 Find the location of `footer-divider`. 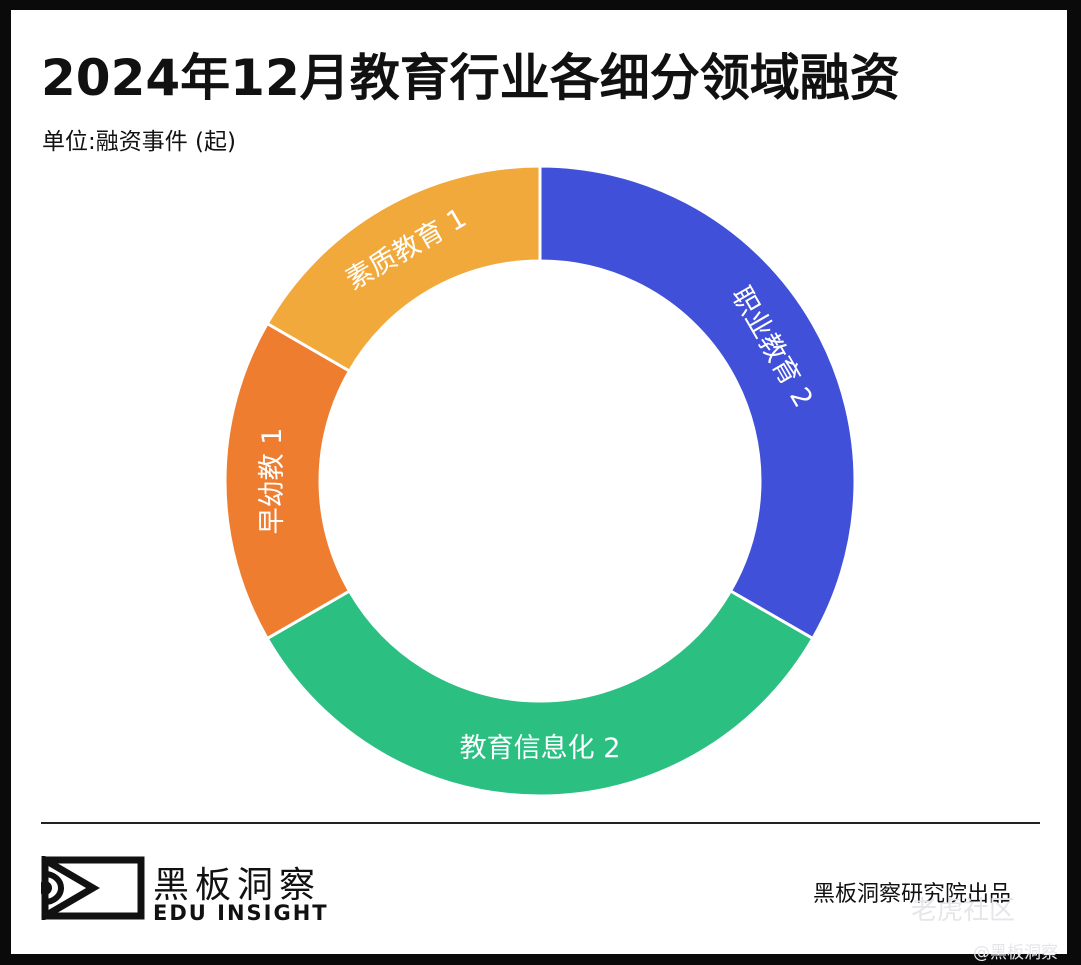

footer-divider is located at coordinates (540, 823).